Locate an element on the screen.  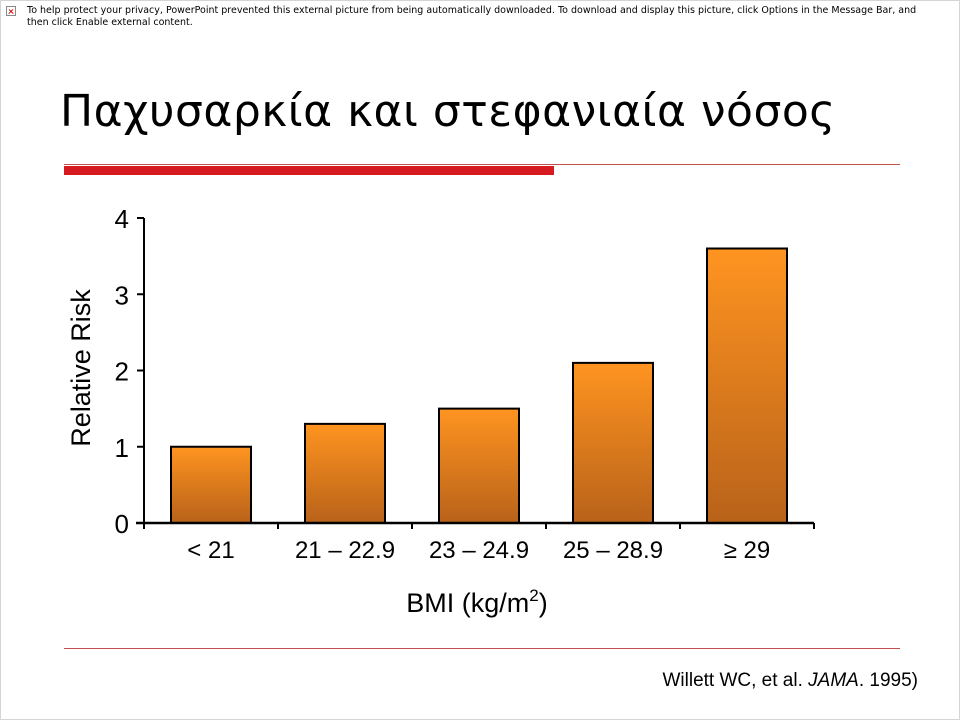
y-tick-label-0: 0 is located at coordinates (122, 524).